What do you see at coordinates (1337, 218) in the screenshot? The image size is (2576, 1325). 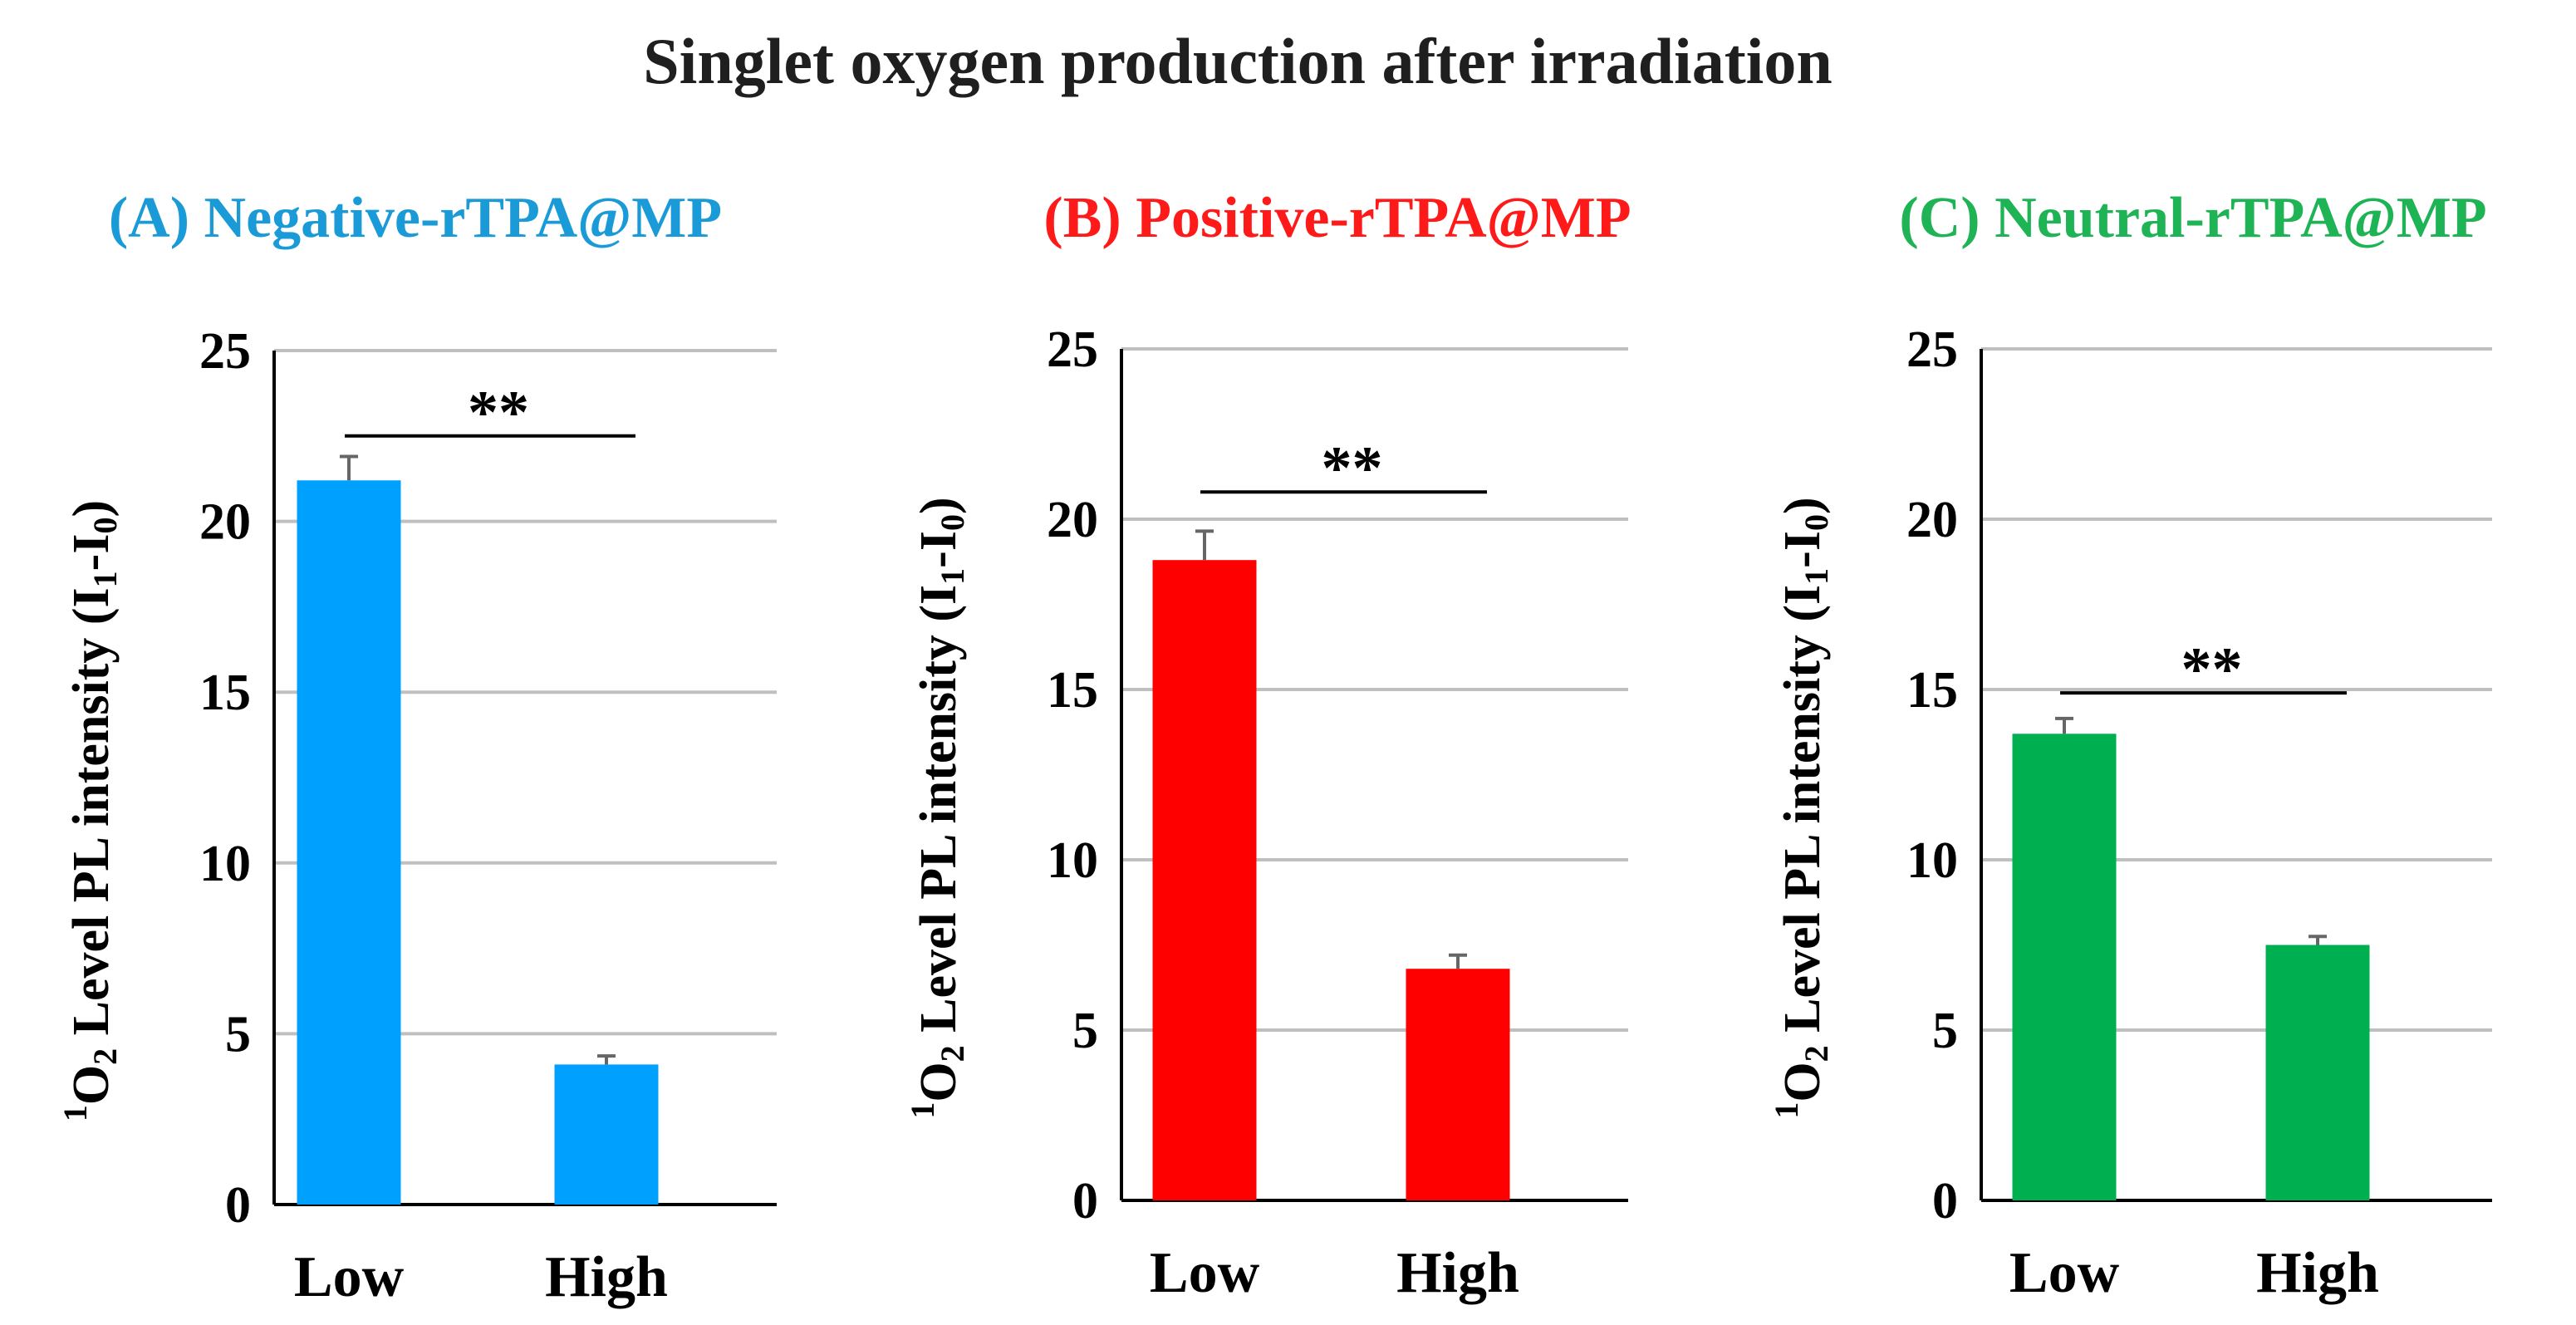 I see `panel-title: (B) Positive-rTPA@MP` at bounding box center [1337, 218].